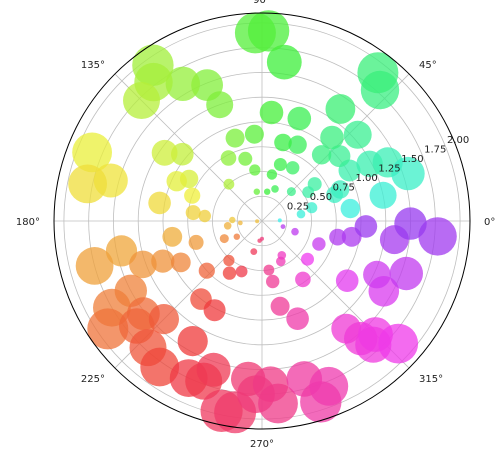 Image resolution: width=500 pixels, height=451 pixels. I want to click on radial-tick-label-4: 1.25, so click(389, 169).